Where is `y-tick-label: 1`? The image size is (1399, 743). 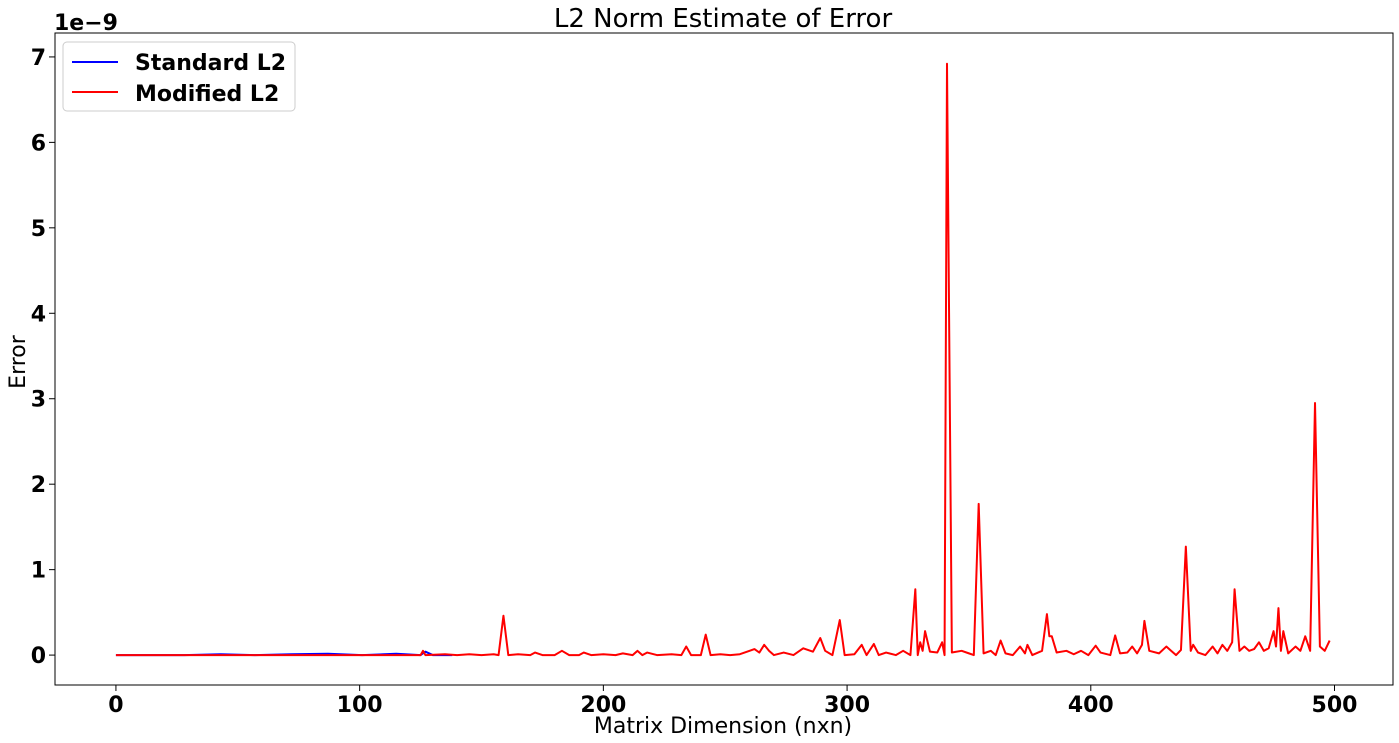 y-tick-label: 1 is located at coordinates (38, 571).